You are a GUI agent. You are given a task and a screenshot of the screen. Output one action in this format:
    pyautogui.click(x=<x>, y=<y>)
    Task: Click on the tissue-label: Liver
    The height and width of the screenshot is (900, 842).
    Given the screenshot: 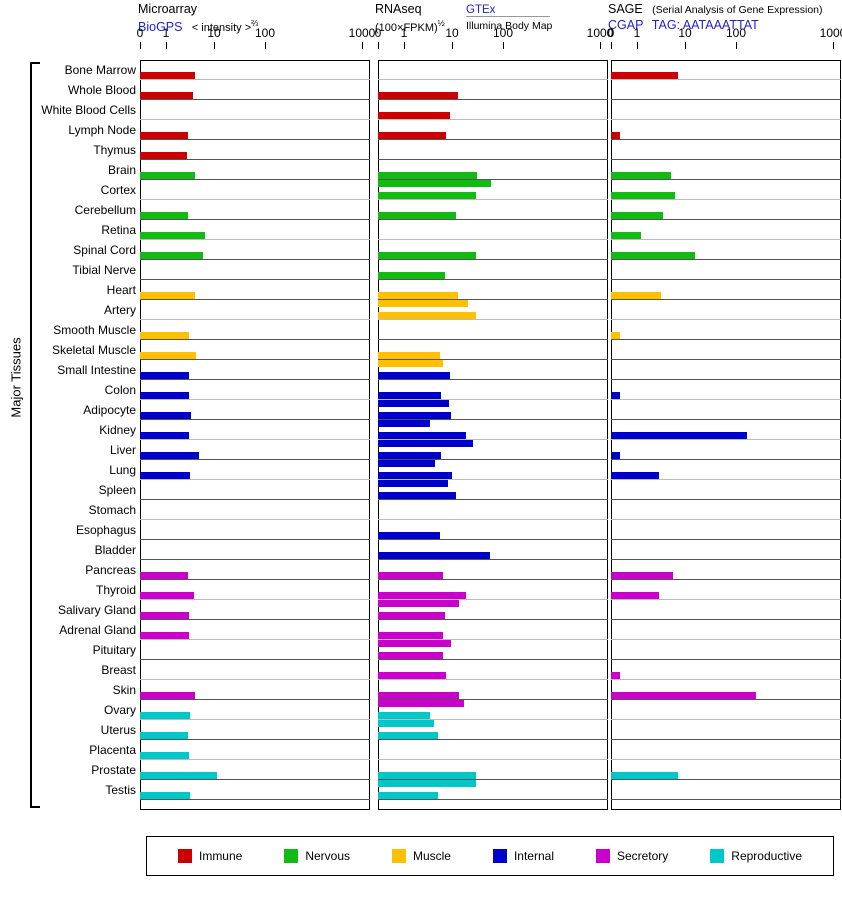 What is the action you would take?
    pyautogui.click(x=122, y=450)
    